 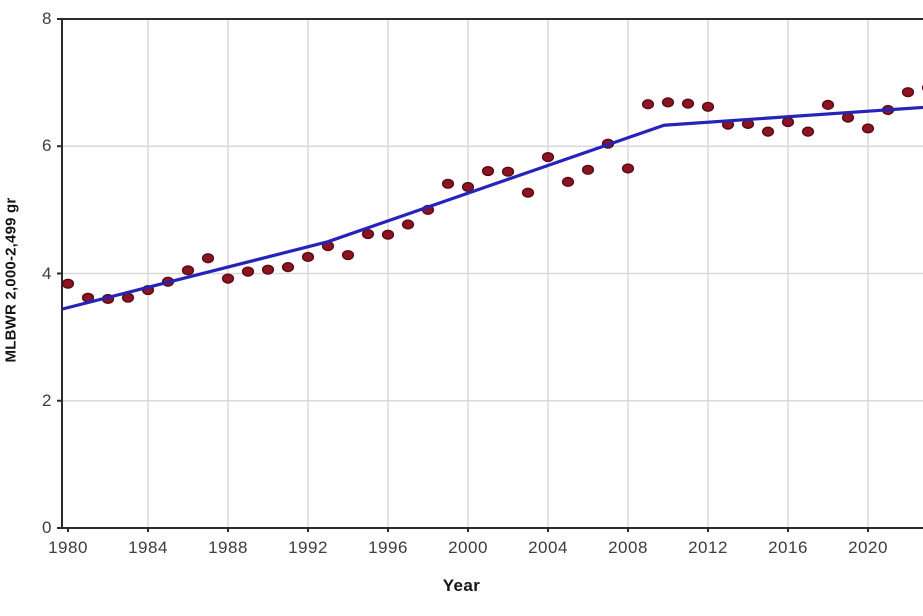 What do you see at coordinates (868, 547) in the screenshot?
I see `x-tick-label: 2020` at bounding box center [868, 547].